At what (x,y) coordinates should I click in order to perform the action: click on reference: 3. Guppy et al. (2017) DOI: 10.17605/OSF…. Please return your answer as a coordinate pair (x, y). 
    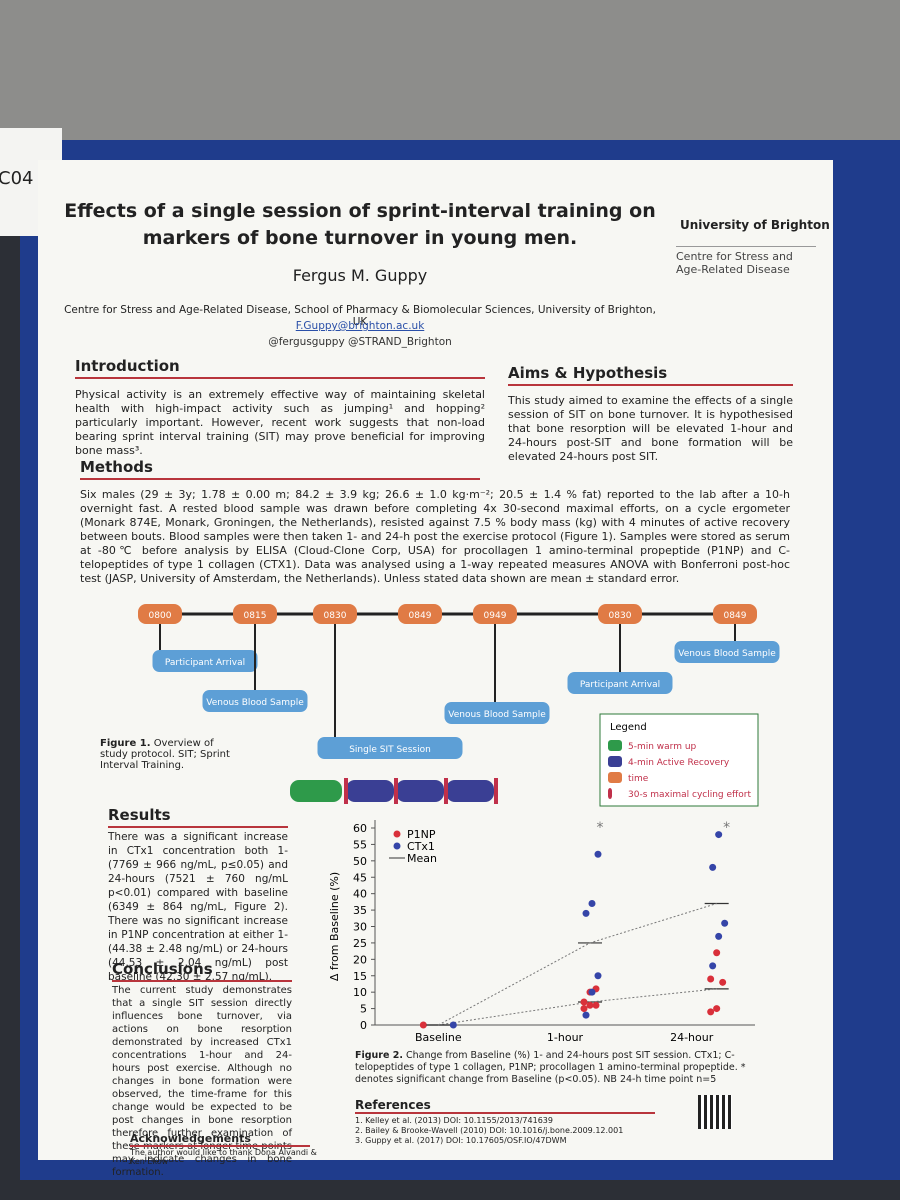
    Looking at the image, I should click on (461, 1140).